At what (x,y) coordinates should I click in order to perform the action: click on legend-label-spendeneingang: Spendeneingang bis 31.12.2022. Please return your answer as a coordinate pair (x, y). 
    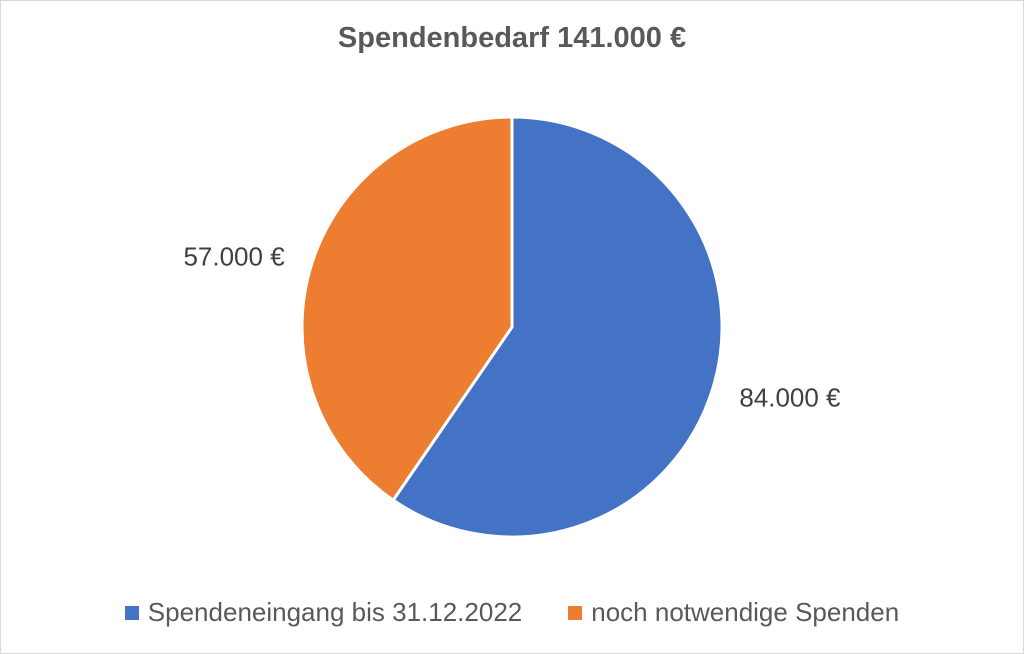
    Looking at the image, I should click on (335, 612).